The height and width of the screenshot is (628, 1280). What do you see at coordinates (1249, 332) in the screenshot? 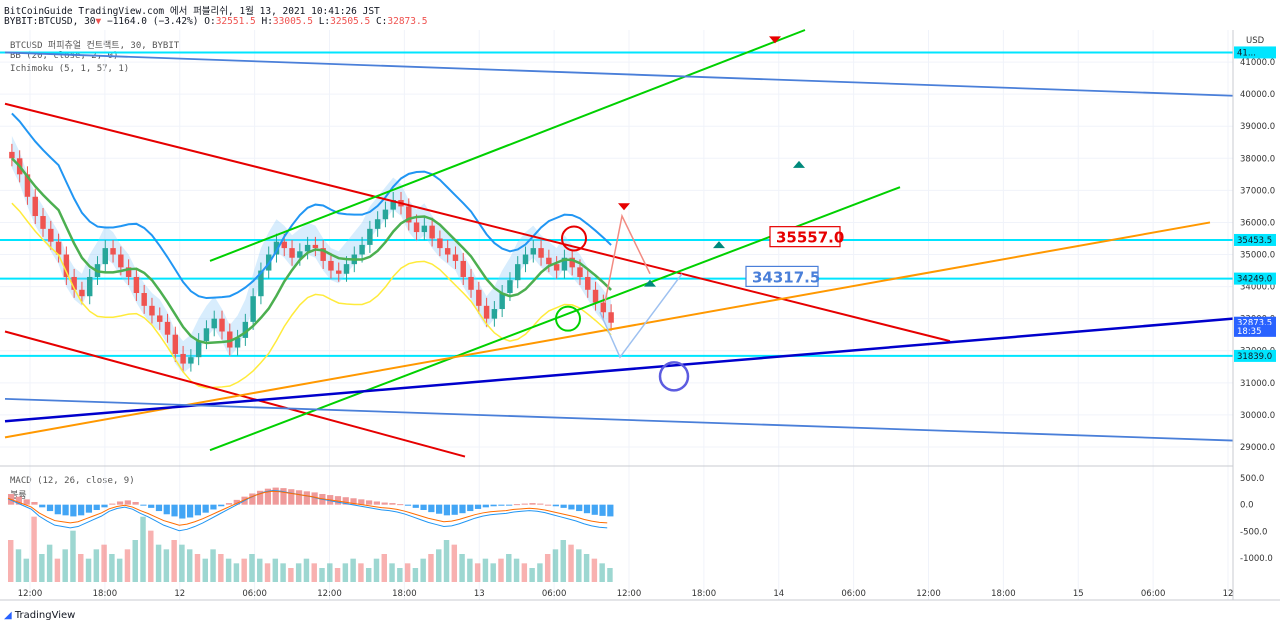
I see `price-label: 18:35` at bounding box center [1249, 332].